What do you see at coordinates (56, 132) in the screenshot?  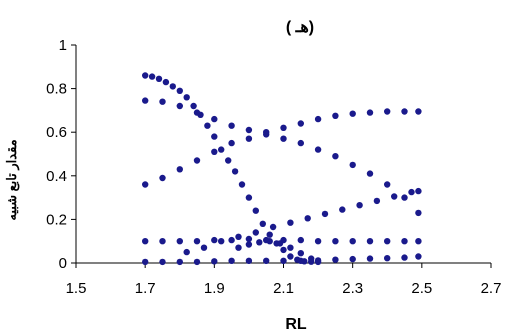 I see `y-tick-label: 0.6` at bounding box center [56, 132].